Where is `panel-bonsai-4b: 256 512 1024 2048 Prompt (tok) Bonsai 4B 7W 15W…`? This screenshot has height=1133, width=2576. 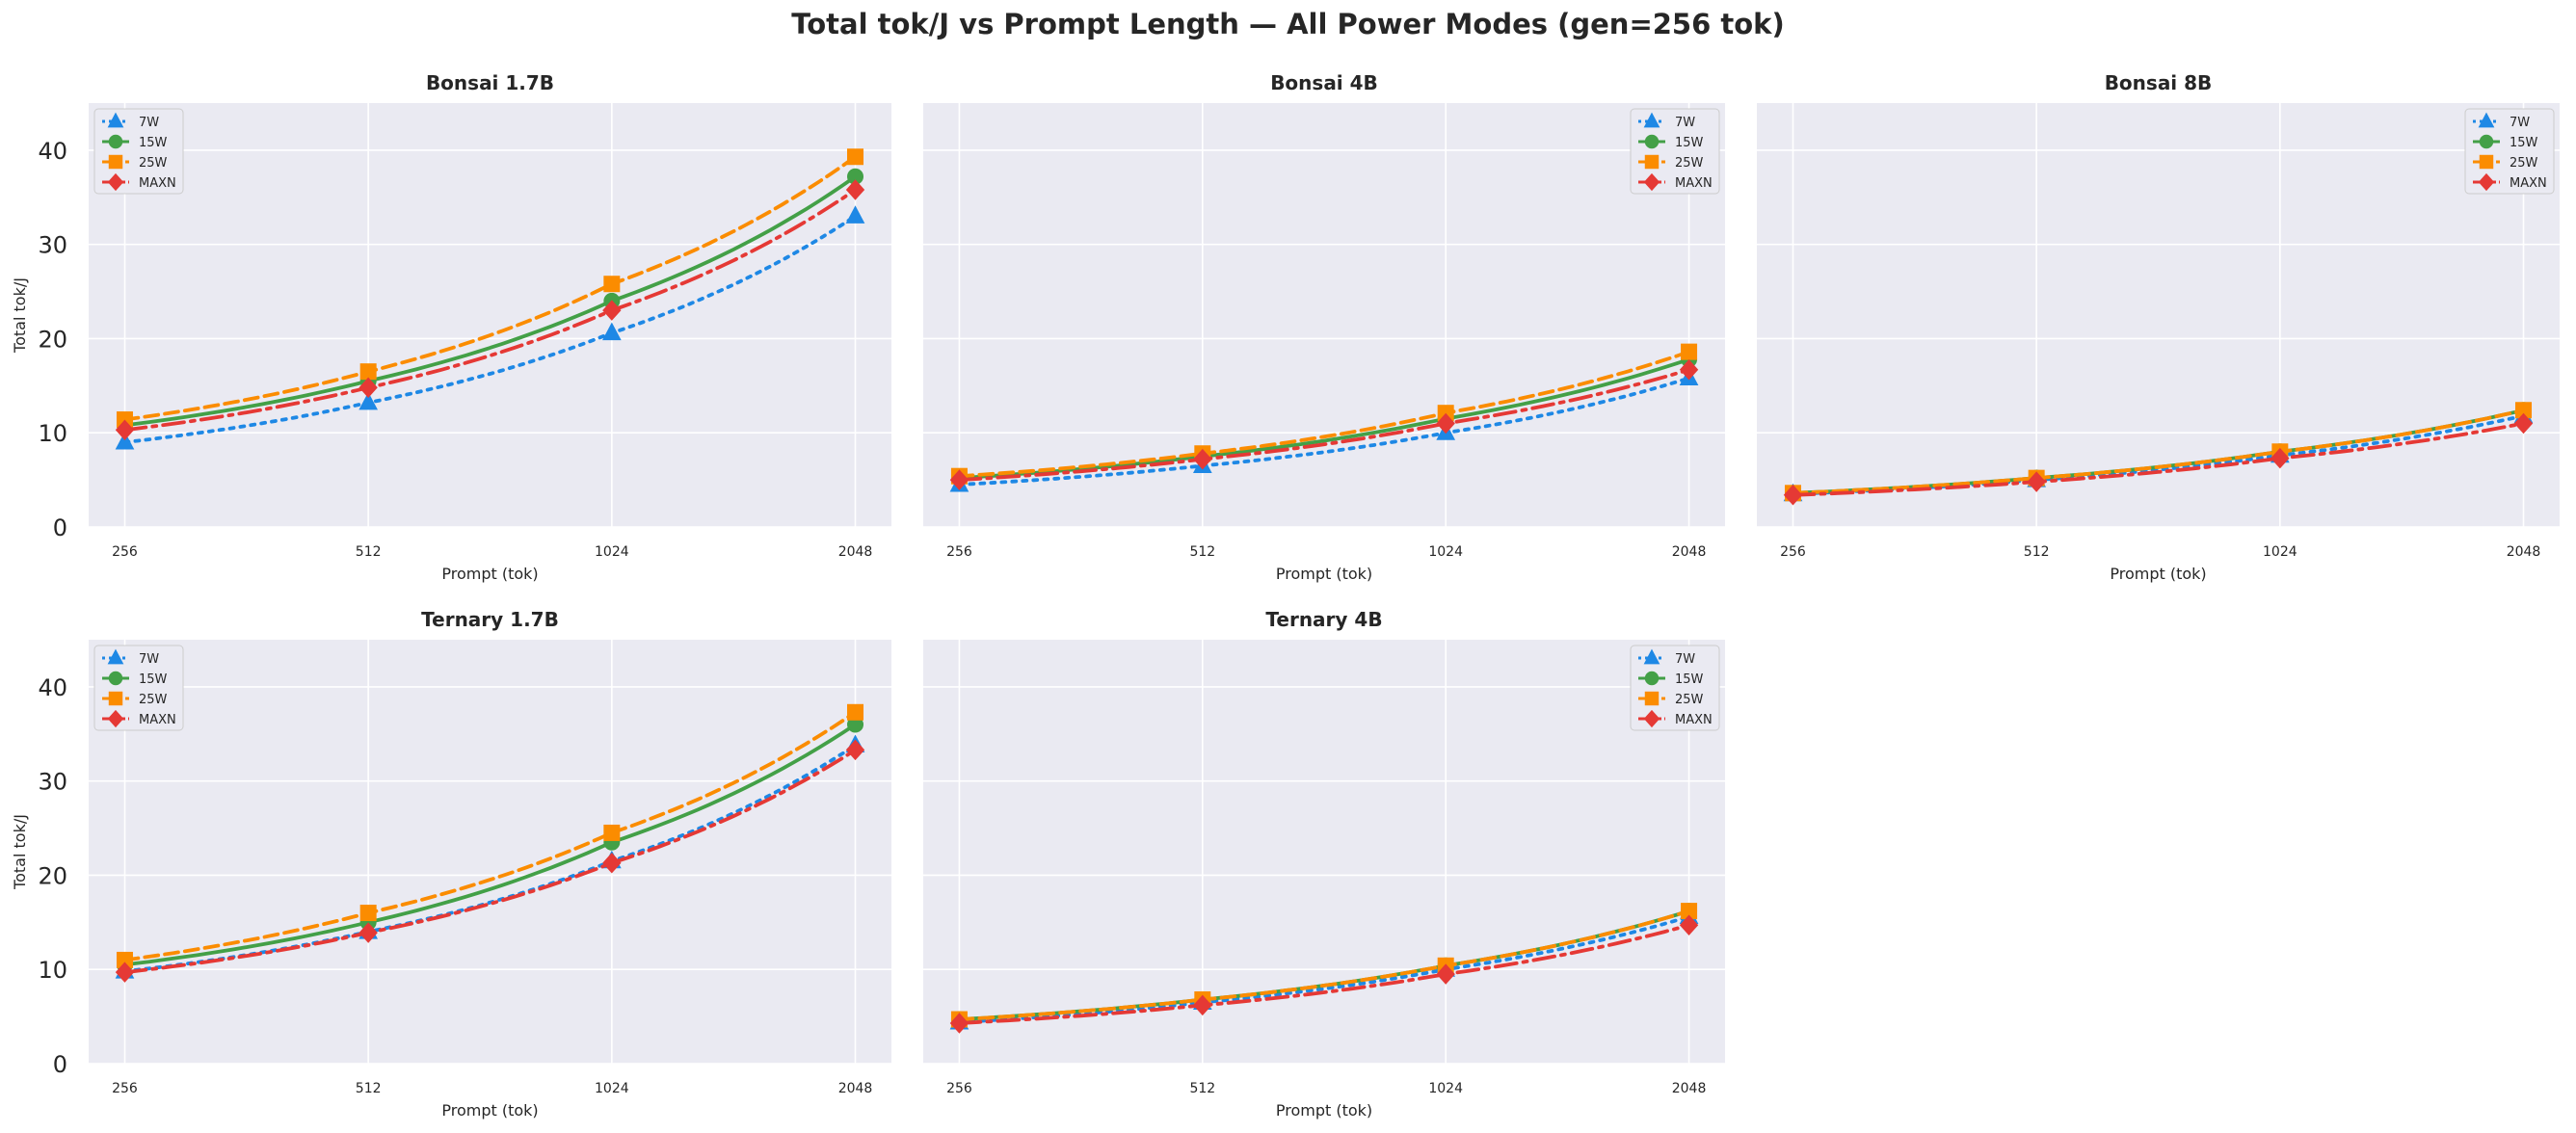
panel-bonsai-4b: 256 512 1024 2048 Prompt (tok) Bonsai 4B 7W 15W… is located at coordinates (1324, 327).